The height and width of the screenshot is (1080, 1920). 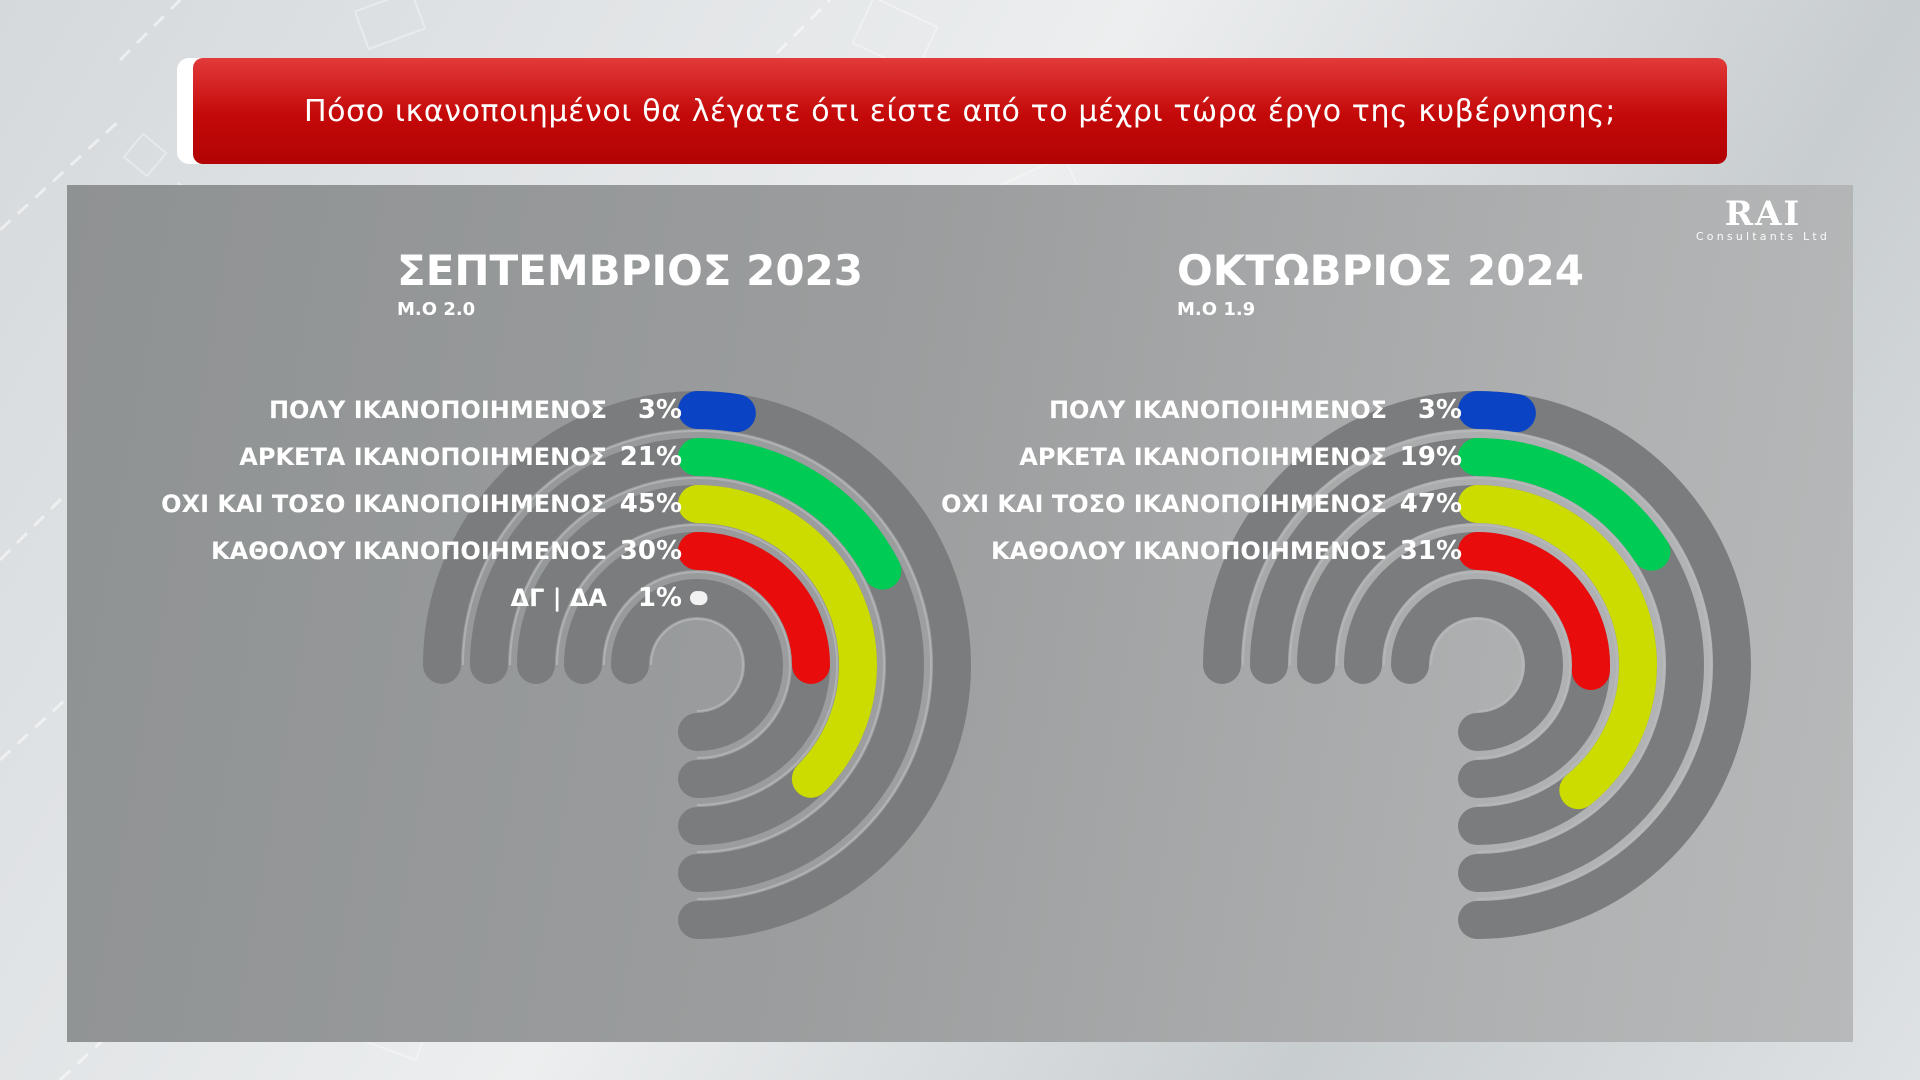 What do you see at coordinates (651, 551) in the screenshot?
I see `value-label: 30%` at bounding box center [651, 551].